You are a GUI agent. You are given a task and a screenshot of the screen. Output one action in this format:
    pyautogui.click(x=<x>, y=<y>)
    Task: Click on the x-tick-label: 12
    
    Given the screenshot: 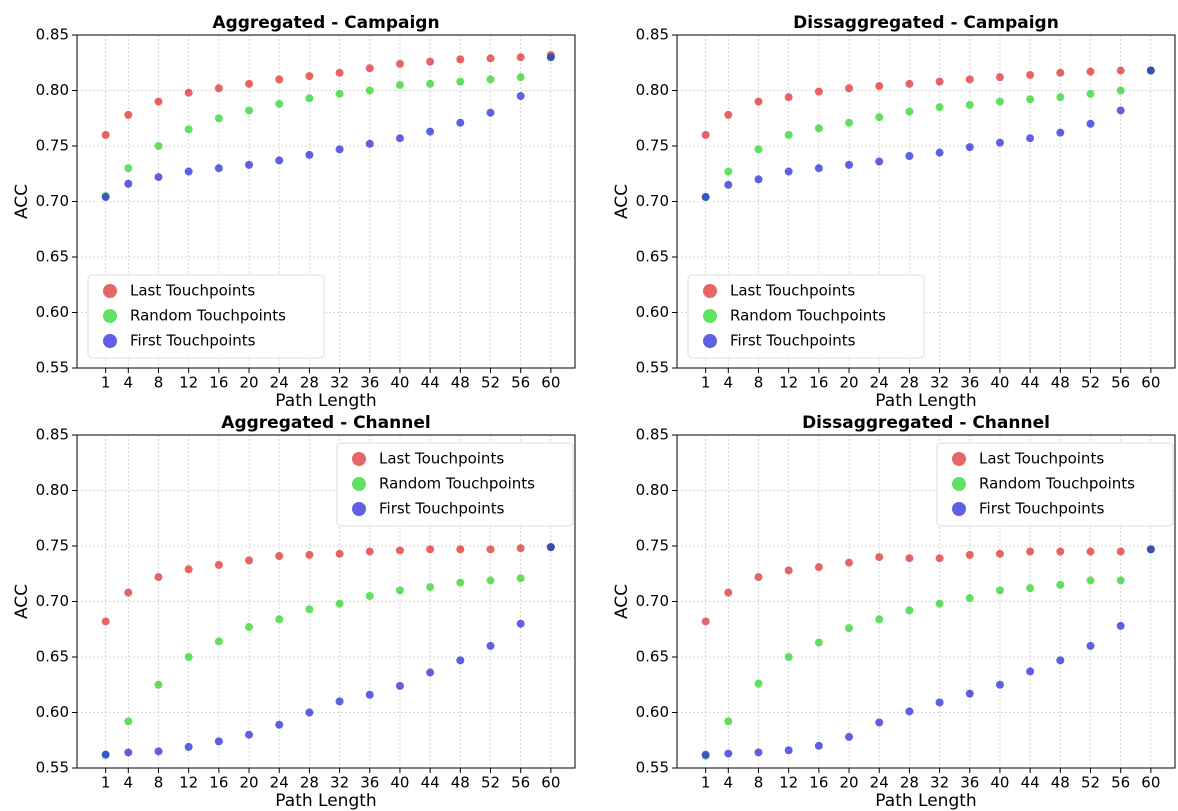 What is the action you would take?
    pyautogui.click(x=788, y=783)
    